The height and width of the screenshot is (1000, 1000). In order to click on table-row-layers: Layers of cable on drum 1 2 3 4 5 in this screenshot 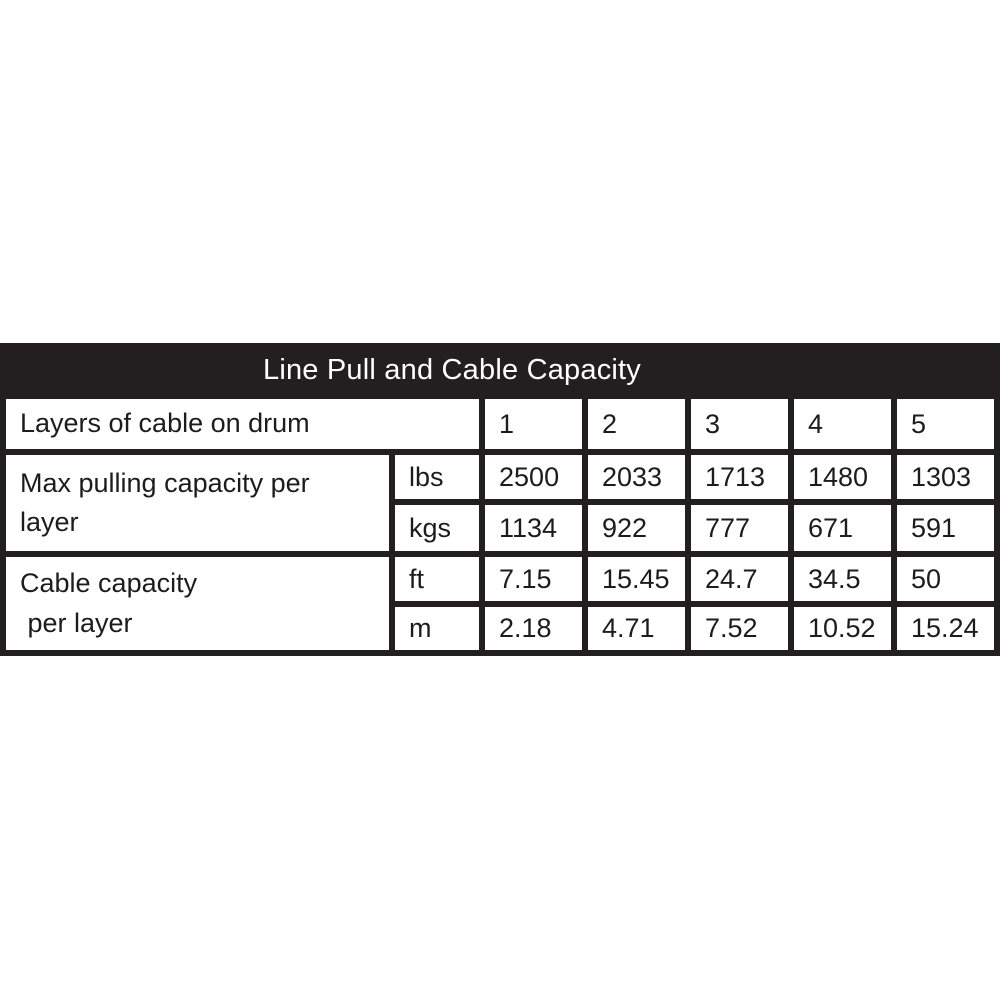, I will do `click(500, 424)`.